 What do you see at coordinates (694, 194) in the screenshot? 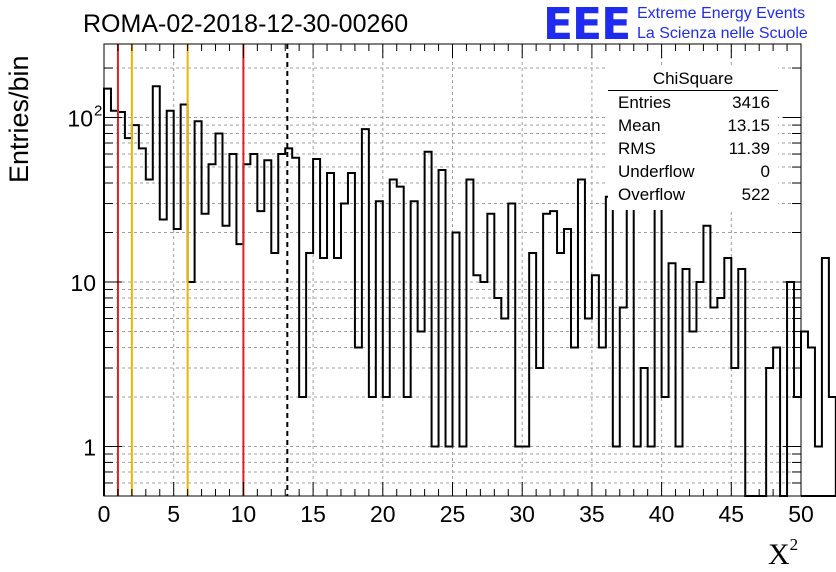
I see `stats-row-overflow: Overflow 522` at bounding box center [694, 194].